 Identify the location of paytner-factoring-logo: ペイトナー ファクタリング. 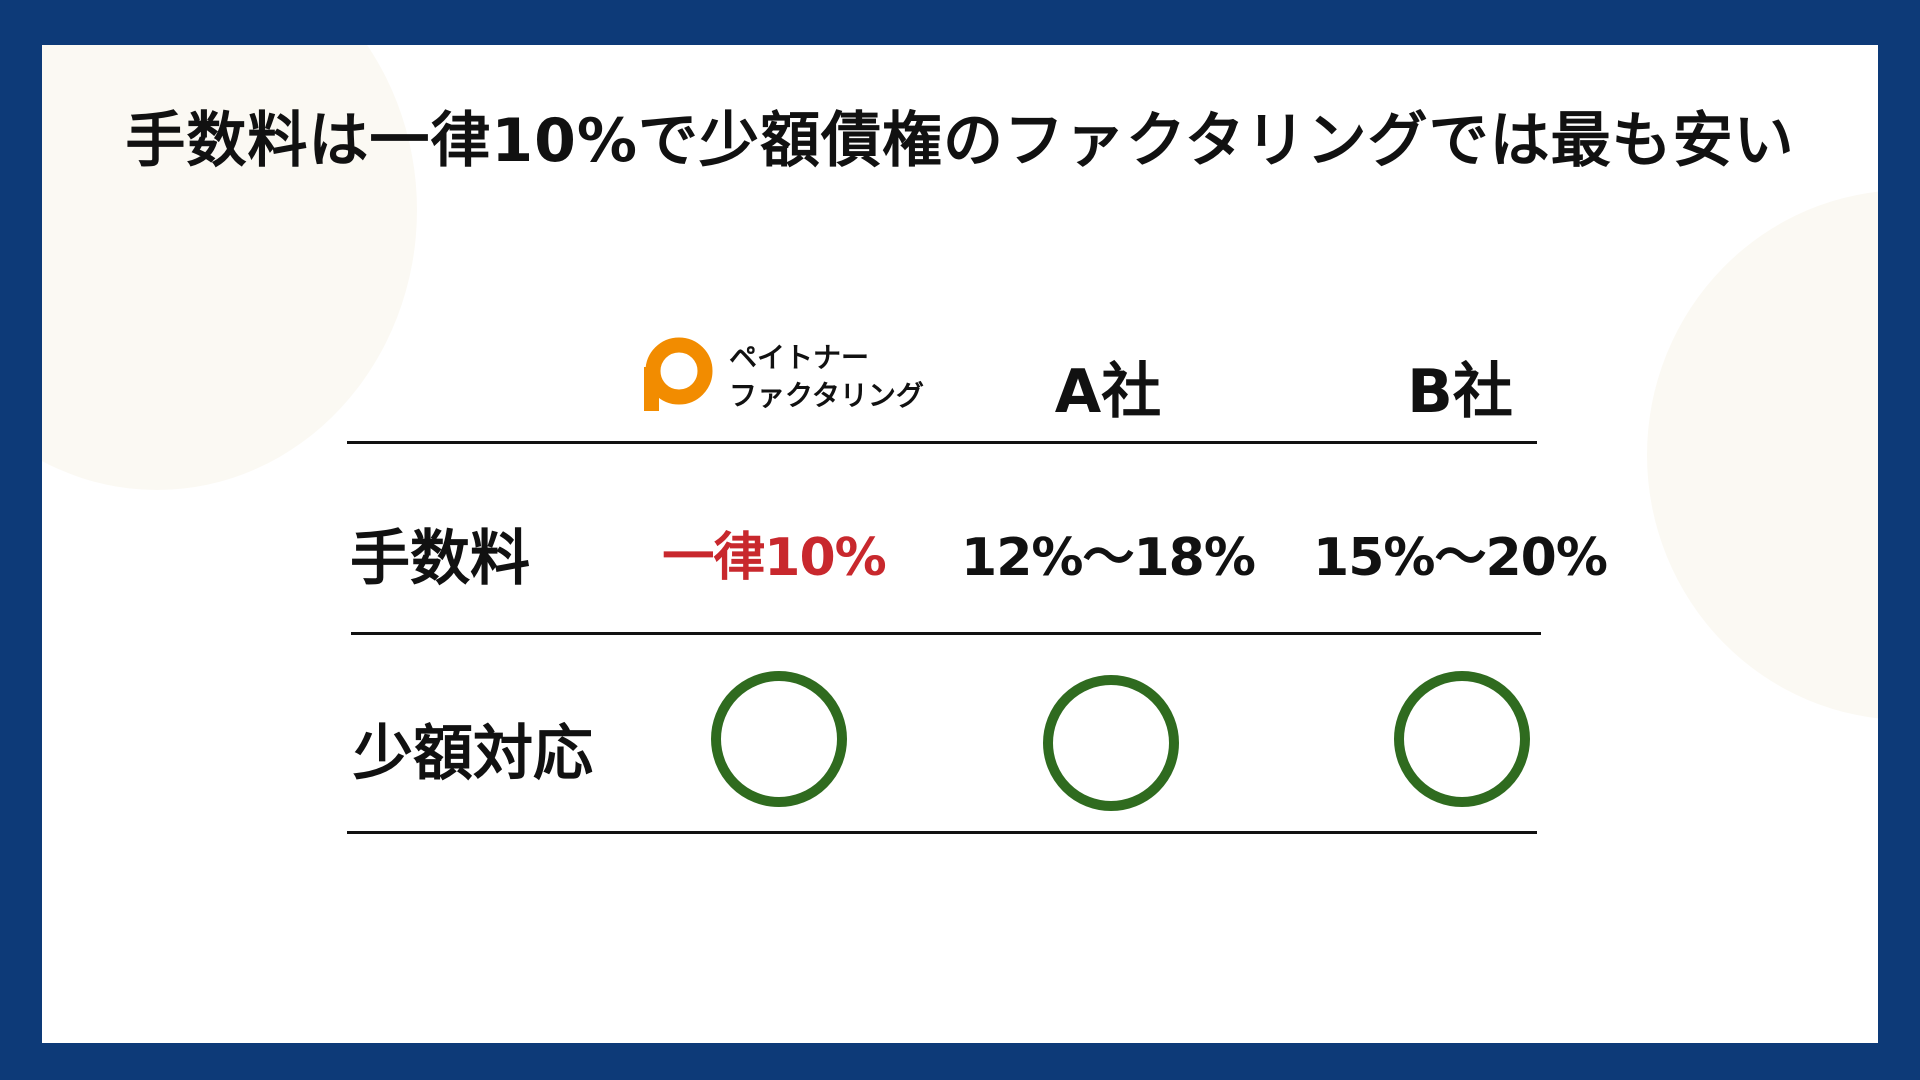
(801, 377).